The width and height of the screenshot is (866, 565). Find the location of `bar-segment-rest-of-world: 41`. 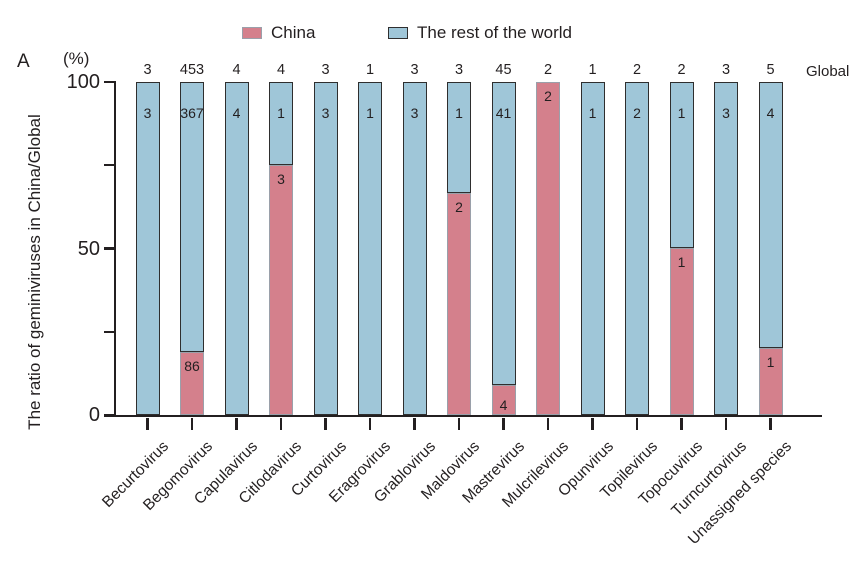

bar-segment-rest-of-world: 41 is located at coordinates (503, 233).